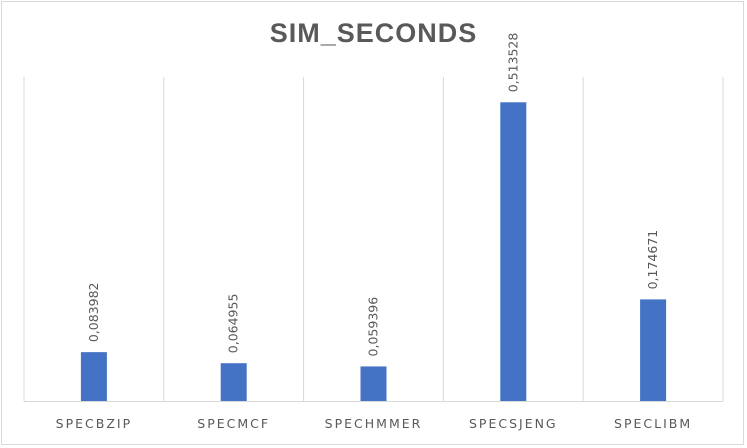  I want to click on data-label-specbzip: 0,083982, so click(93, 312).